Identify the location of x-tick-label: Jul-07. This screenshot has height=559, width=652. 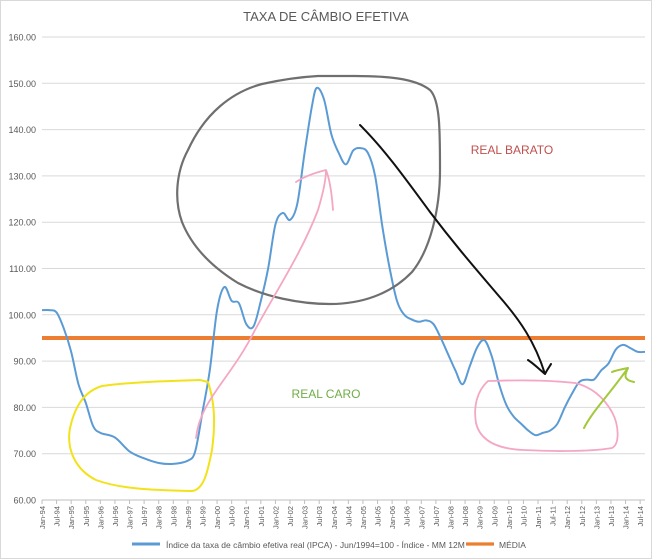
(436, 516).